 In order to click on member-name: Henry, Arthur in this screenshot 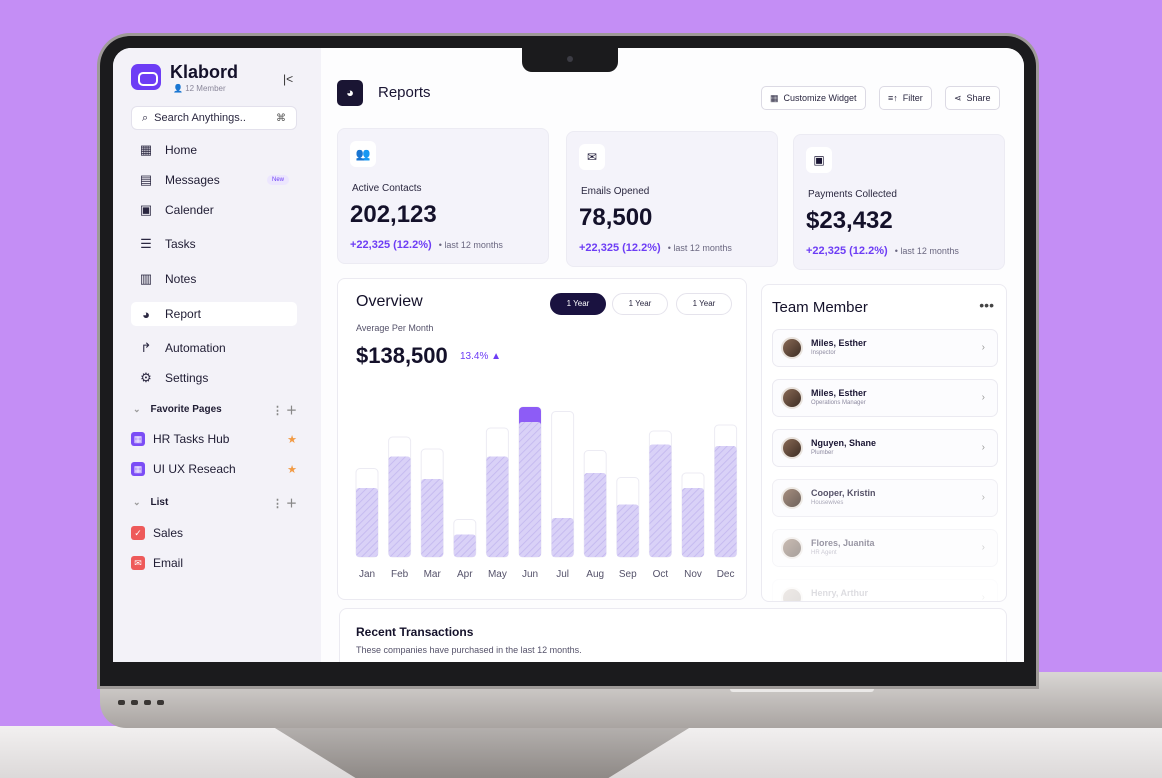, I will do `click(840, 593)`.